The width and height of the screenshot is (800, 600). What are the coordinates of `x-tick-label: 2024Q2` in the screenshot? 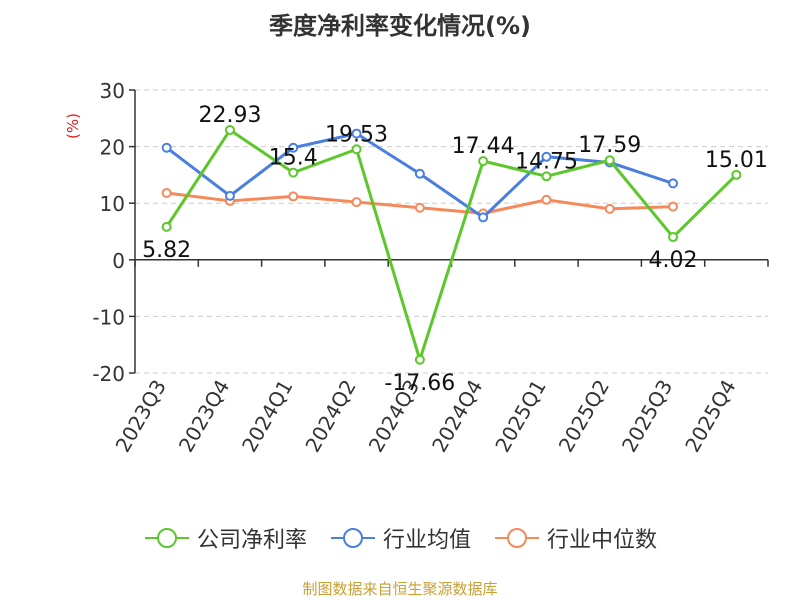 It's located at (330, 416).